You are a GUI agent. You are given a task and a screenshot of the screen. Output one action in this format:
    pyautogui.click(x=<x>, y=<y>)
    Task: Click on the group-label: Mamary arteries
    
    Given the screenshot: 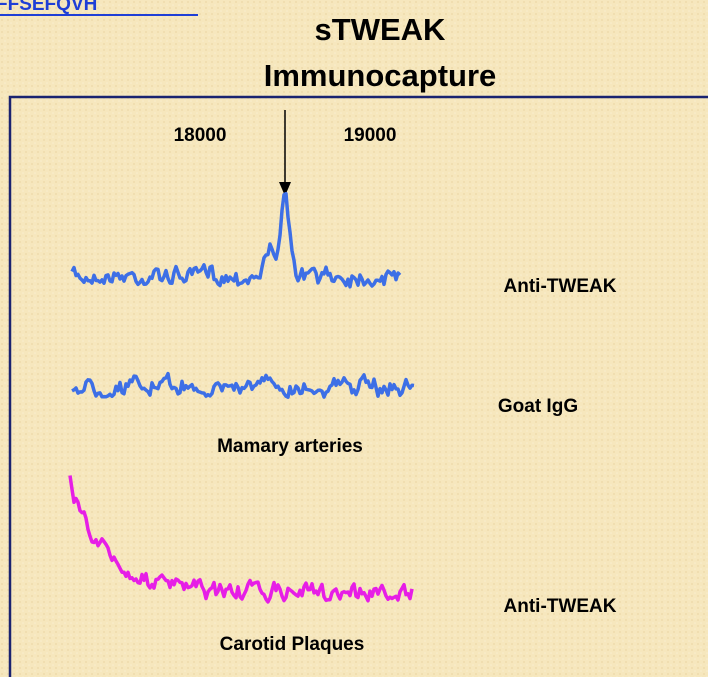 What is the action you would take?
    pyautogui.click(x=290, y=446)
    